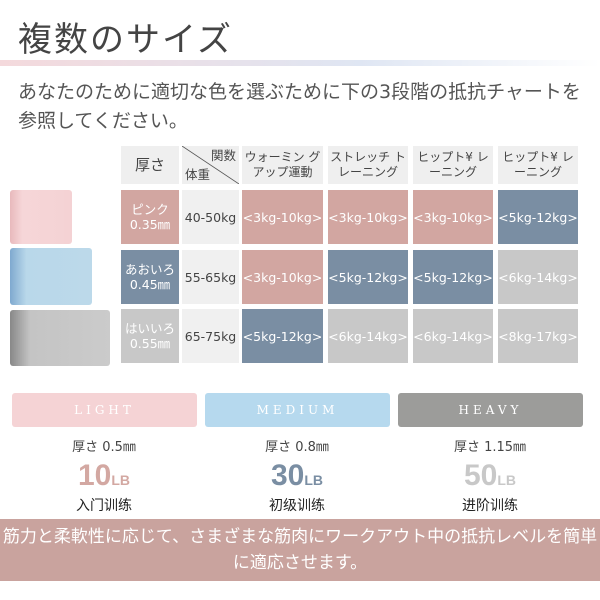 The image size is (600, 600). Describe the element at coordinates (94, 475) in the screenshot. I see `resistance-value: 10` at that location.